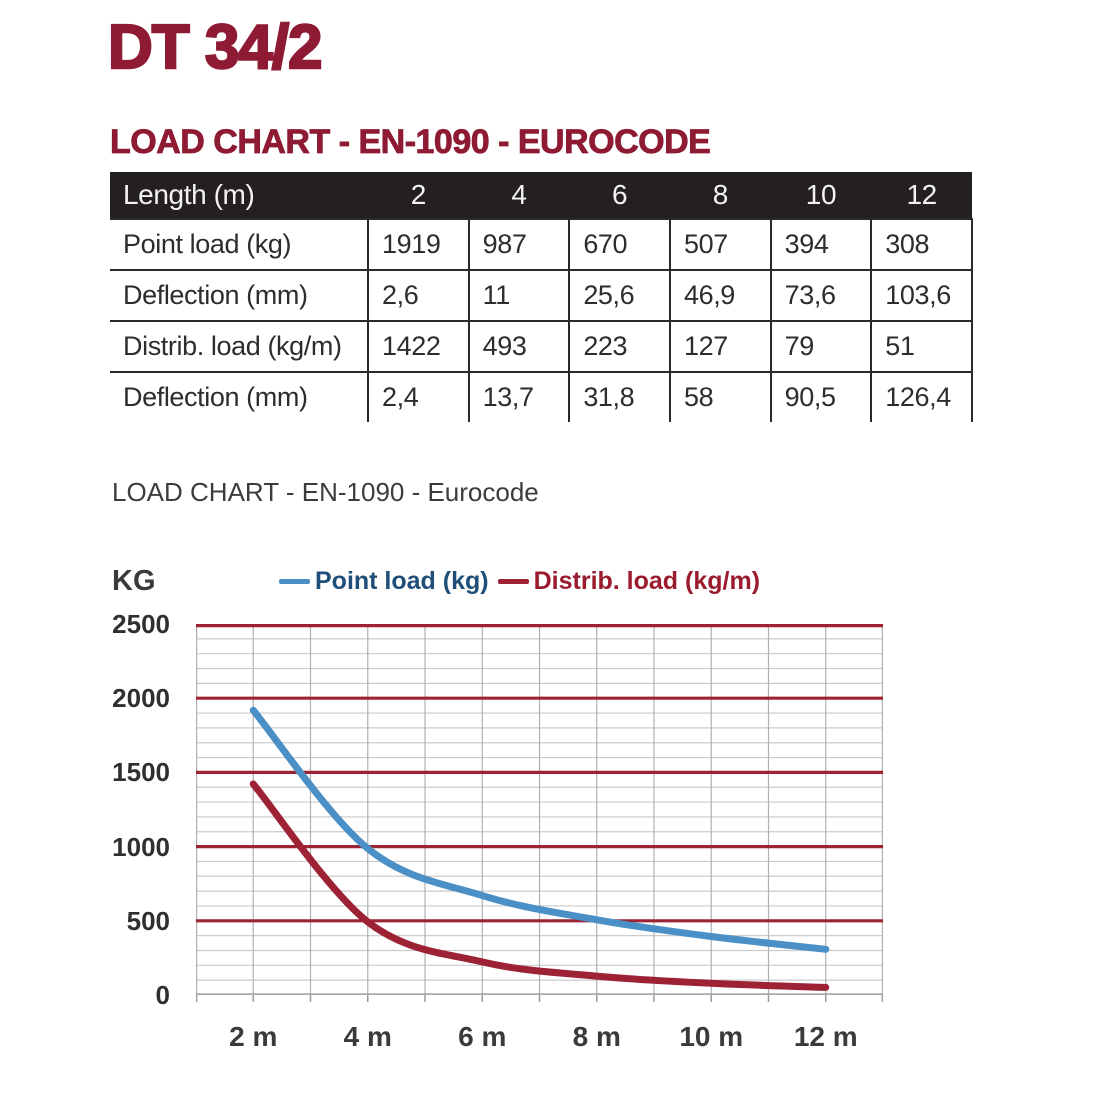 This screenshot has height=1100, width=1100. Describe the element at coordinates (719, 396) in the screenshot. I see `value-cell: 58` at that location.